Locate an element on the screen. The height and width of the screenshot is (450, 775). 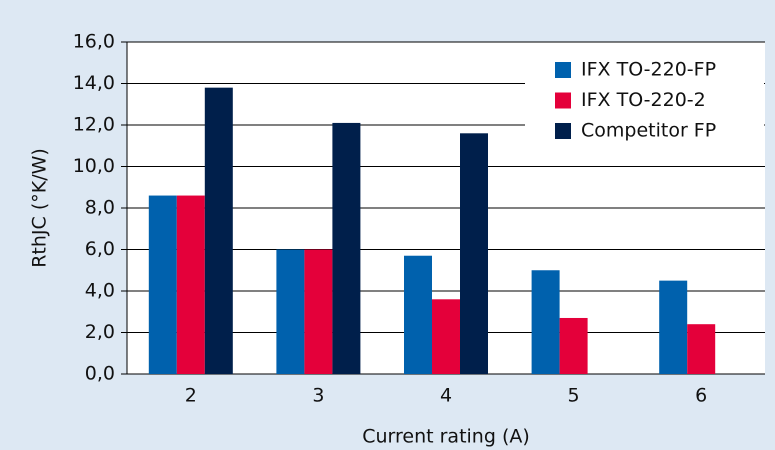
y-axis-label: RthJC (°K/W) is located at coordinates (40, 208).